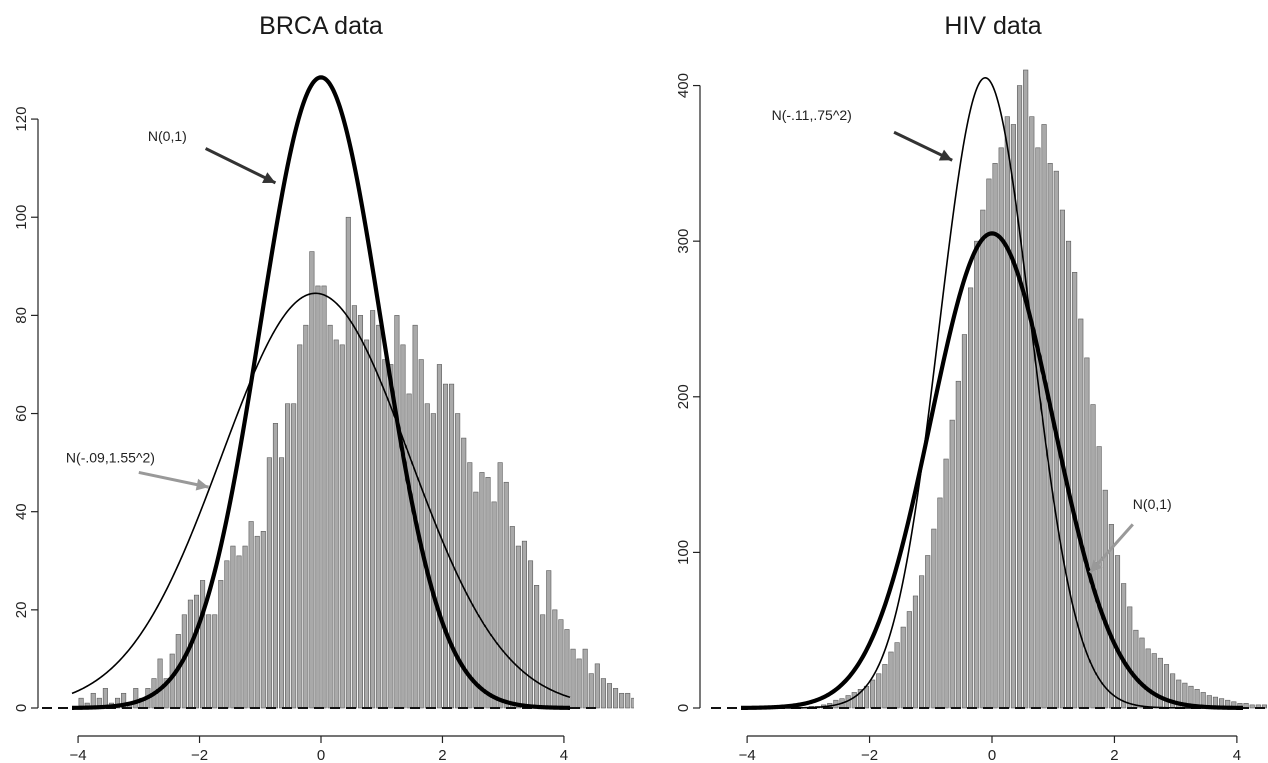 This screenshot has height=763, width=1268. I want to click on y-tick-label: 300, so click(683, 241).